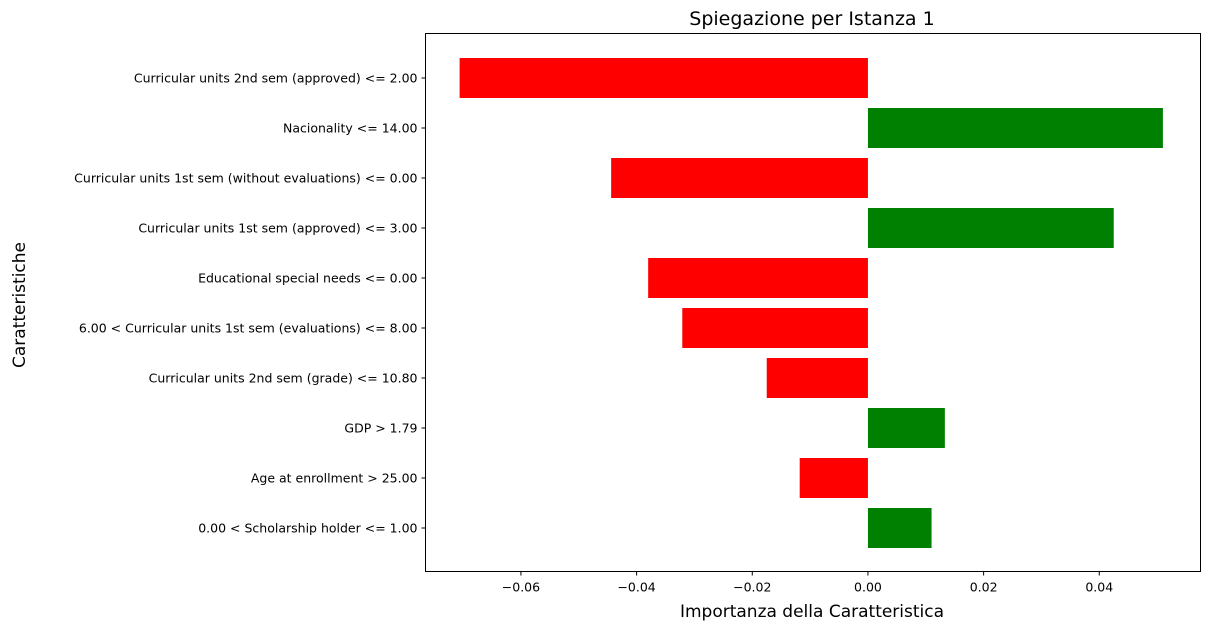 Image resolution: width=1210 pixels, height=631 pixels. Describe the element at coordinates (807, 583) in the screenshot. I see `x-axis-ticks: −0.06 −0.04 −0.02 0.00 0.02 0.04` at that location.